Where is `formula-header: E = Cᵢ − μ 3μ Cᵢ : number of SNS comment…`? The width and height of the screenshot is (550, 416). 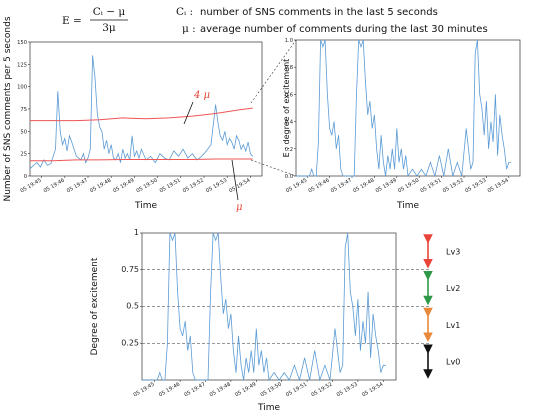
formula-header: E = Cᵢ − μ 3μ Cᵢ : number of SNS comment… is located at coordinates (275, 20).